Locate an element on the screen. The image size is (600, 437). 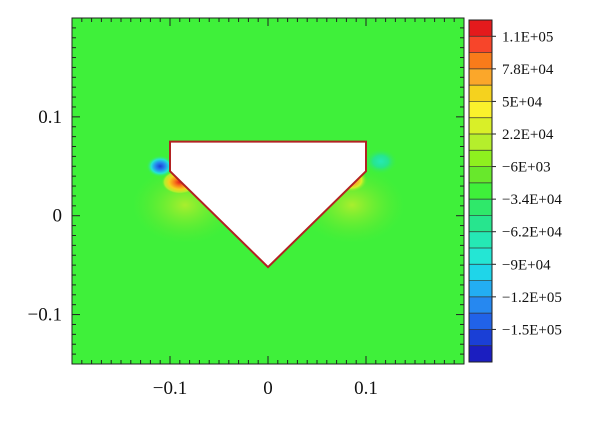
obstacle-shape is located at coordinates (268, 204).